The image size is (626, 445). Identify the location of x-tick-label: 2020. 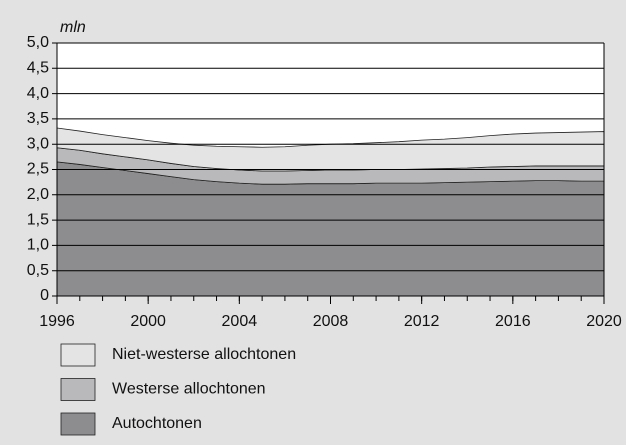
(604, 321).